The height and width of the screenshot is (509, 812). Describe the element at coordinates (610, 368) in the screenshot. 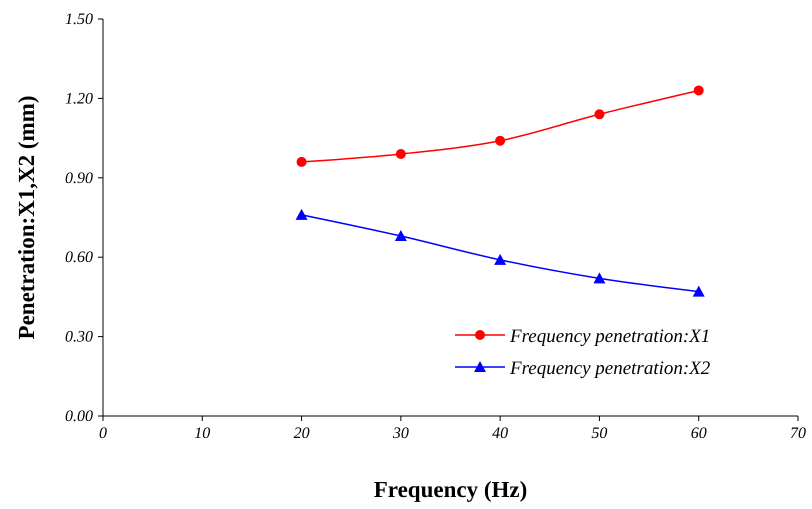

I see `legend-label: Frequency penetration:X2` at that location.